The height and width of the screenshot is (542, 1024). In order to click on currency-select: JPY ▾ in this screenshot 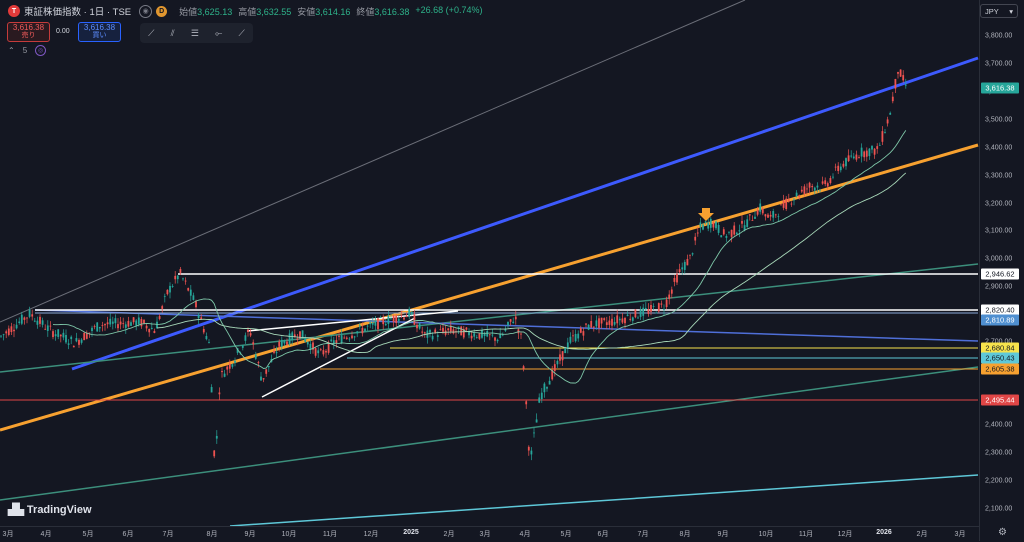, I will do `click(999, 11)`.